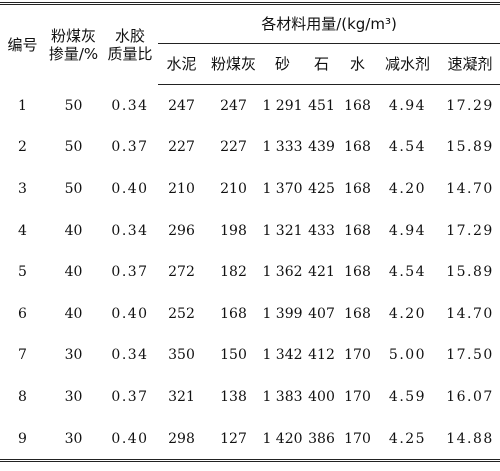 This screenshot has width=500, height=471. Describe the element at coordinates (282, 313) in the screenshot. I see `table-cell: 1 399` at that location.